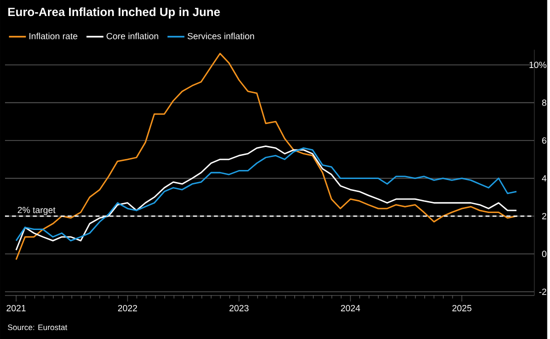 The width and height of the screenshot is (550, 339). What do you see at coordinates (544, 140) in the screenshot?
I see `y-tick-label: 6` at bounding box center [544, 140].